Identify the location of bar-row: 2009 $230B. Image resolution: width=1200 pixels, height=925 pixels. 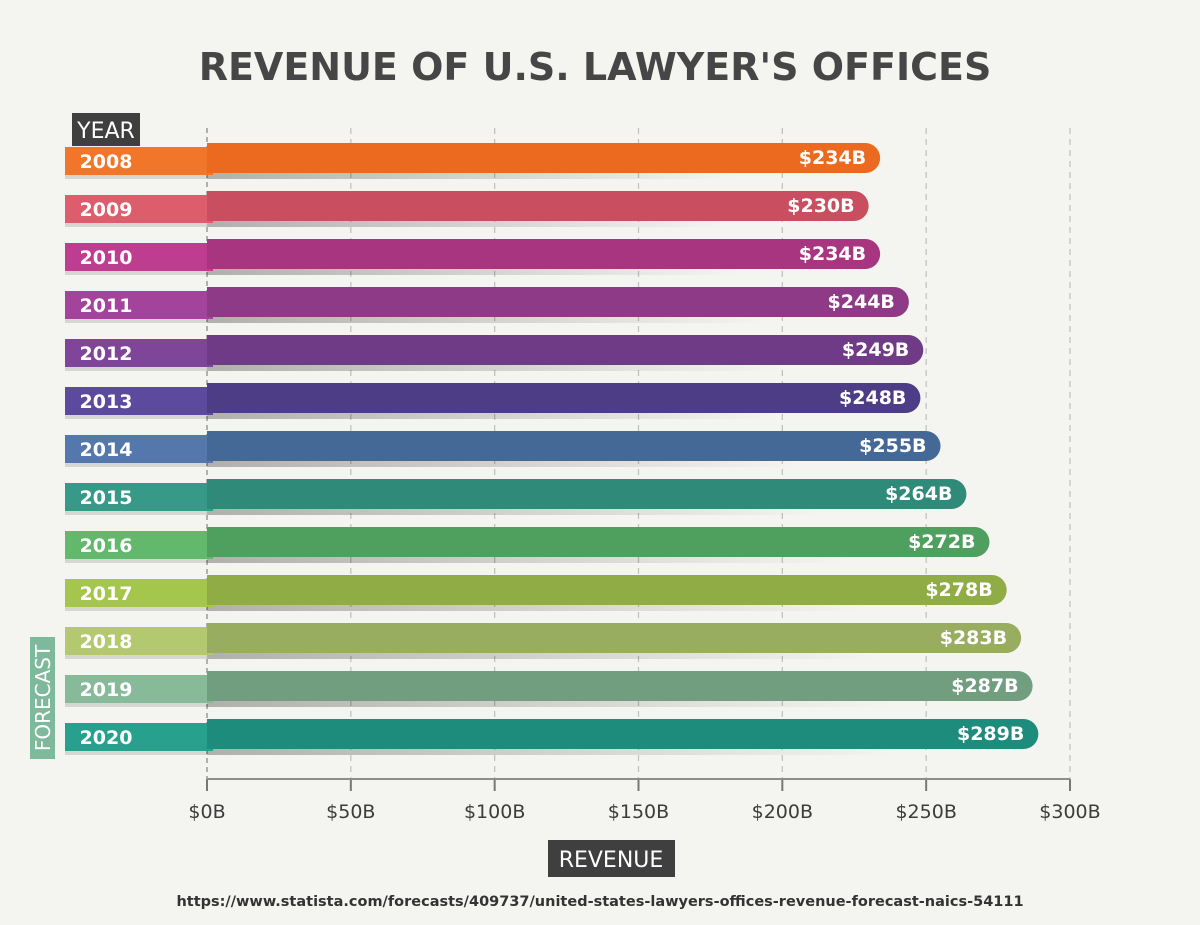
(467, 209).